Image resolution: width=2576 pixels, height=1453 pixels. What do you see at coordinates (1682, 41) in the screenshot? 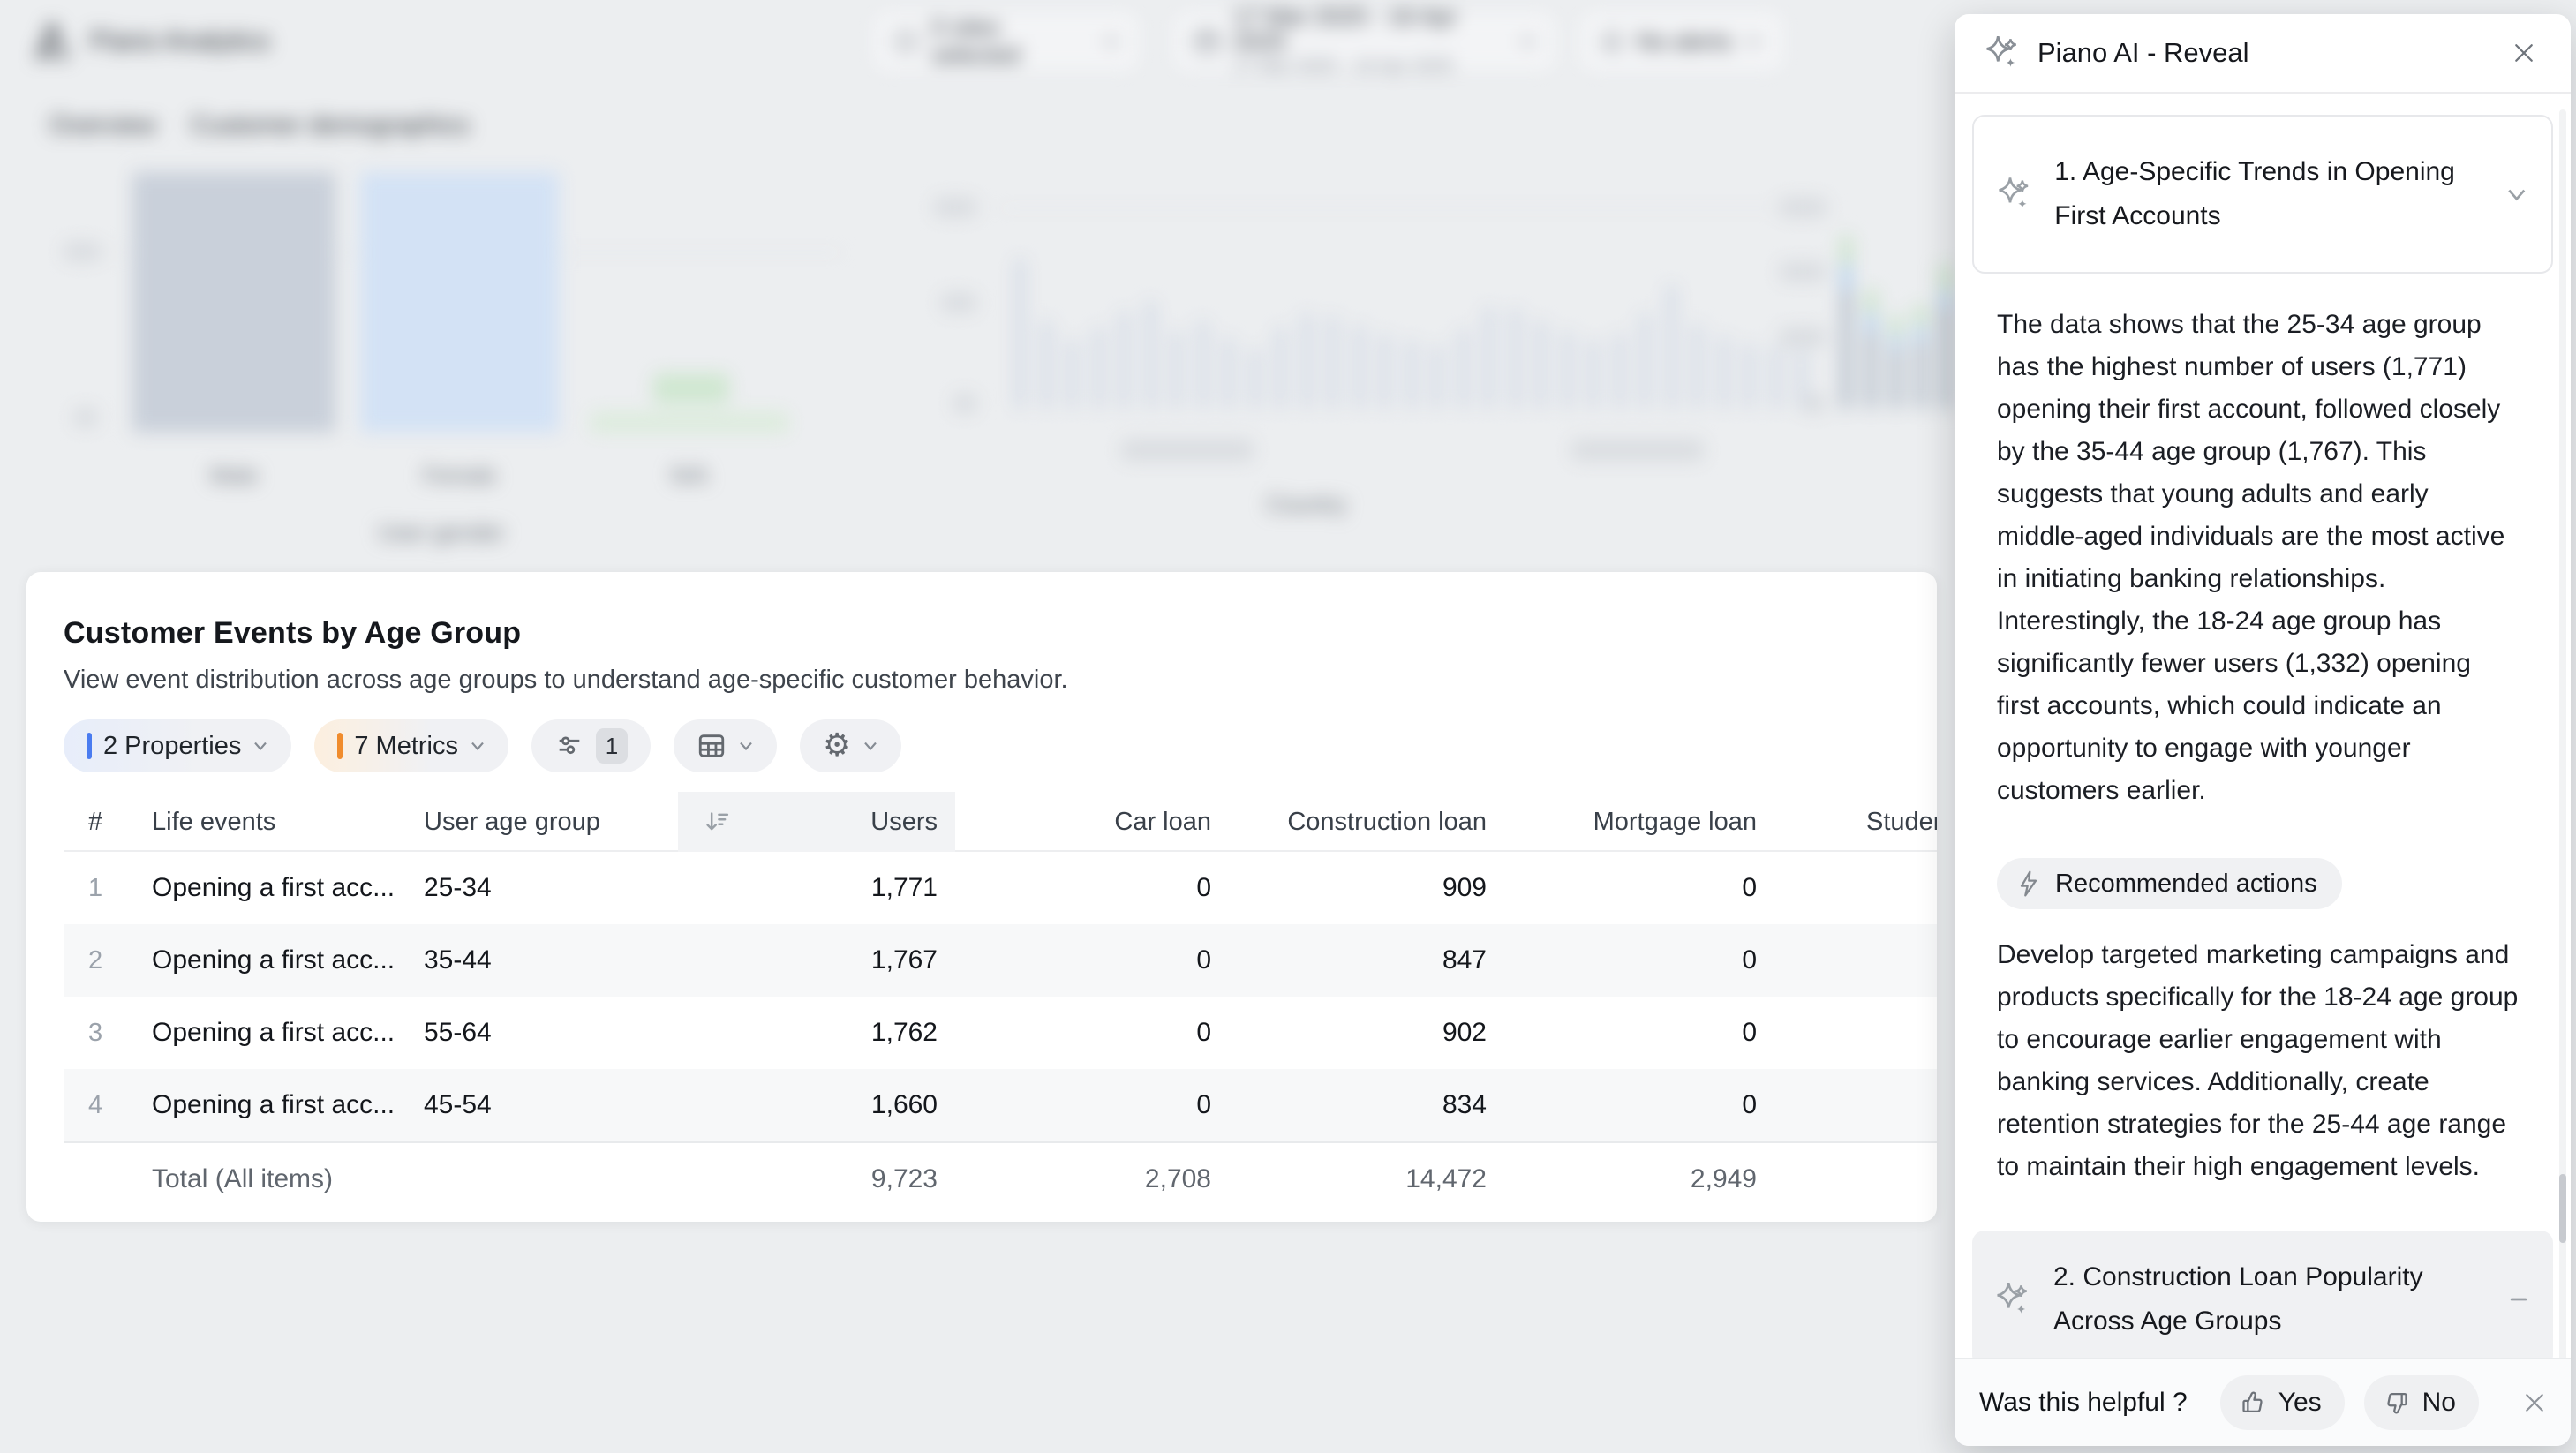
I see `alerts-menu: No alerts` at bounding box center [1682, 41].